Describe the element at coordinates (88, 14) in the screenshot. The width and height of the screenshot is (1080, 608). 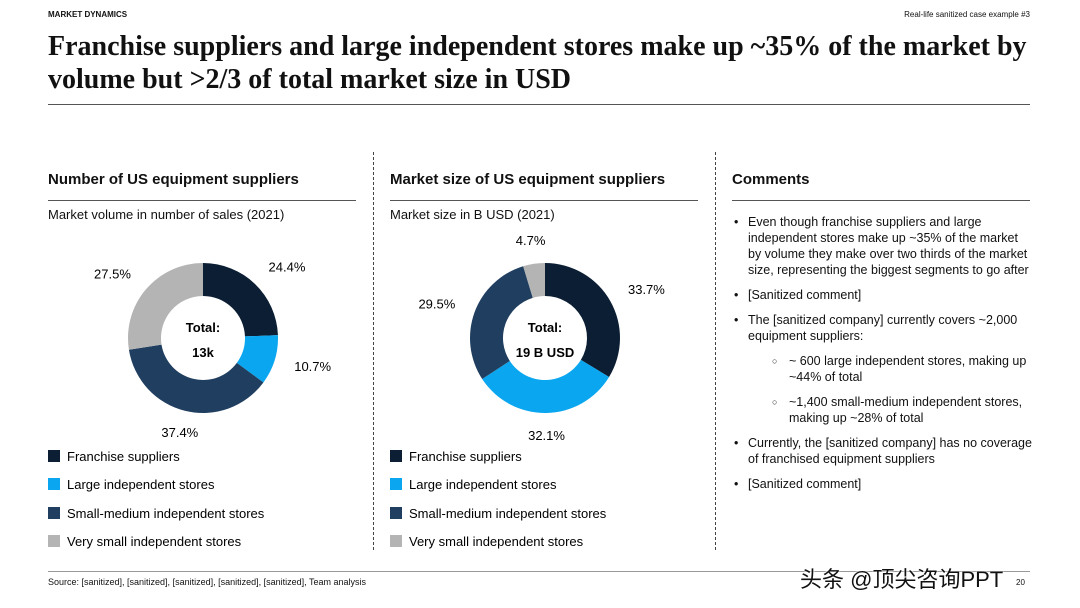
I see `section-label: MARKET DYNAMICS` at that location.